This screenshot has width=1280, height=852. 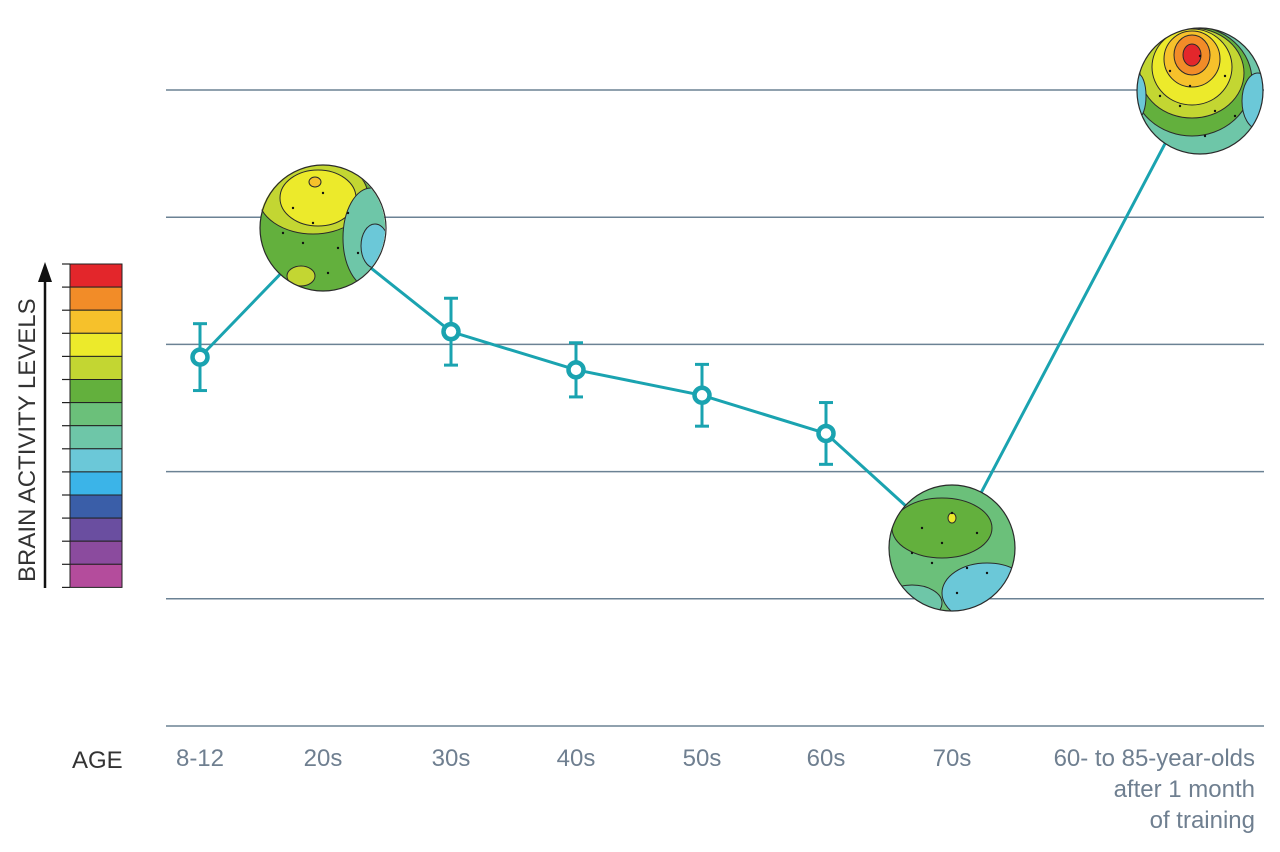 What do you see at coordinates (702, 758) in the screenshot?
I see `x-tick-label: 50s` at bounding box center [702, 758].